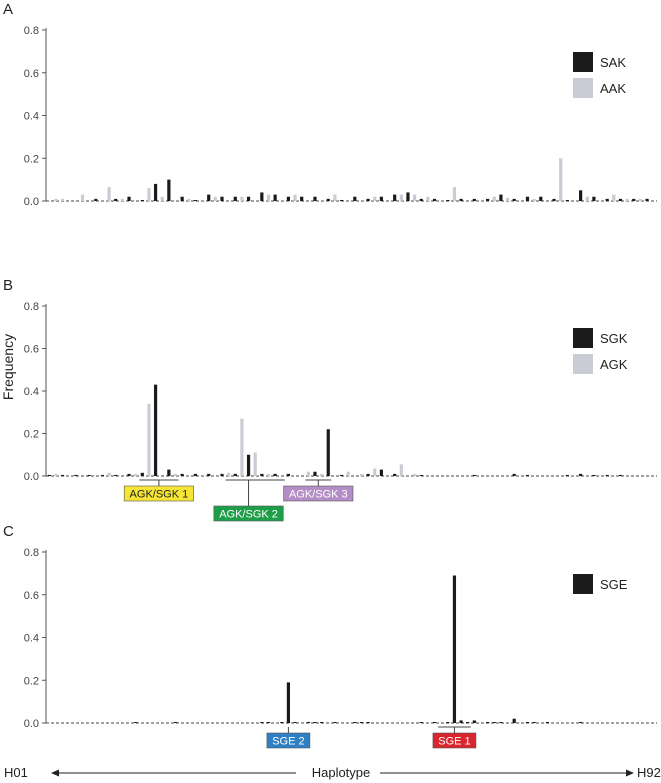 The width and height of the screenshot is (661, 783). Describe the element at coordinates (371, 190) in the screenshot. I see `series-sak` at that location.